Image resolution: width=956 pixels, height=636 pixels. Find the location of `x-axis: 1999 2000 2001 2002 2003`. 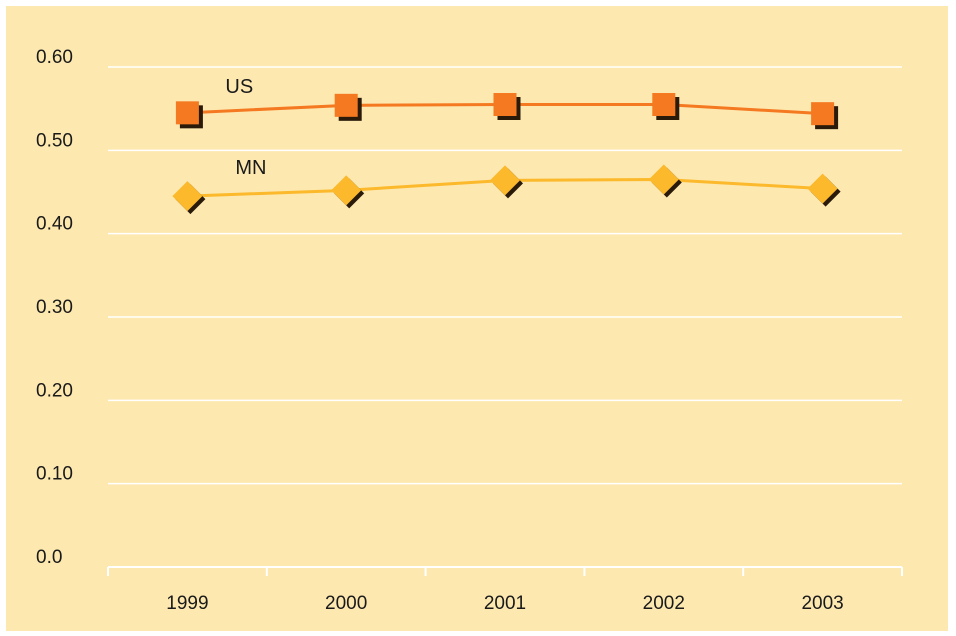

x-axis: 1999 2000 2001 2002 2003 is located at coordinates (505, 590).